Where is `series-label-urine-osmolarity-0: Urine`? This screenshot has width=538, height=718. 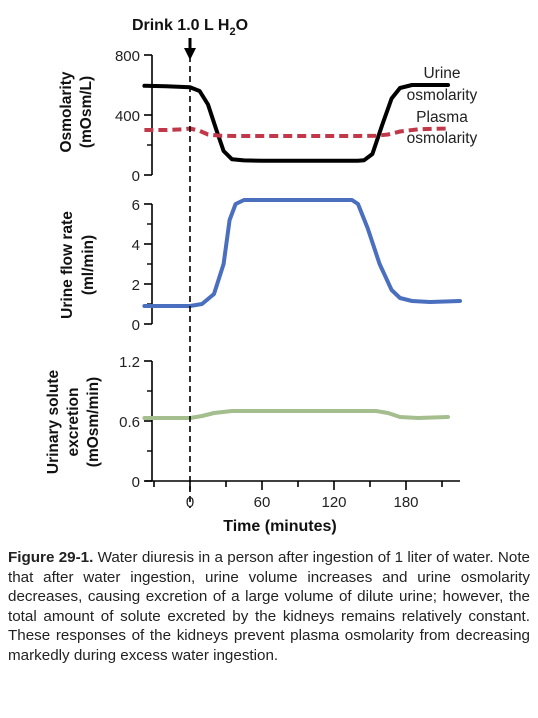
series-label-urine-osmolarity-0: Urine is located at coordinates (441, 73).